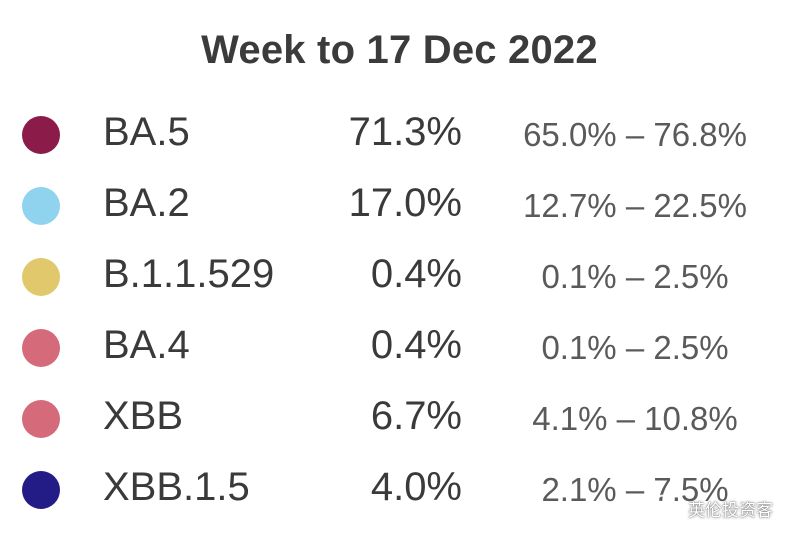 This screenshot has width=799, height=542. What do you see at coordinates (667, 508) in the screenshot?
I see `wechat-icon` at bounding box center [667, 508].